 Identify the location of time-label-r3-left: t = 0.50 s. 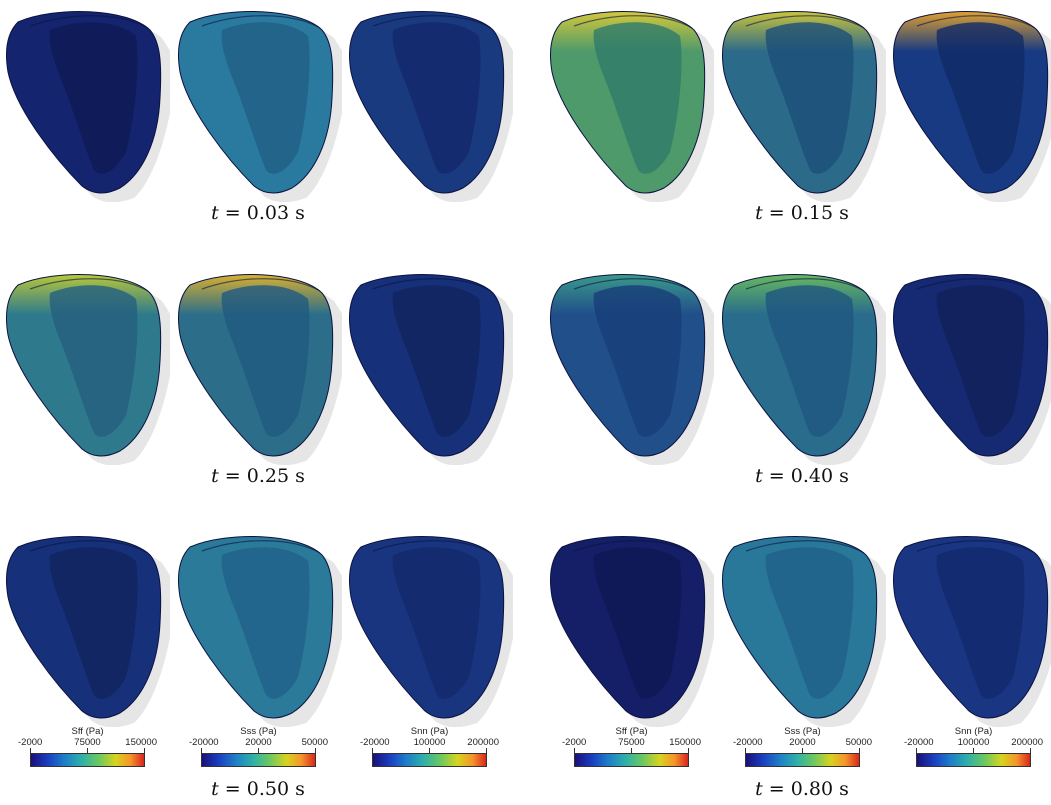
(258, 789).